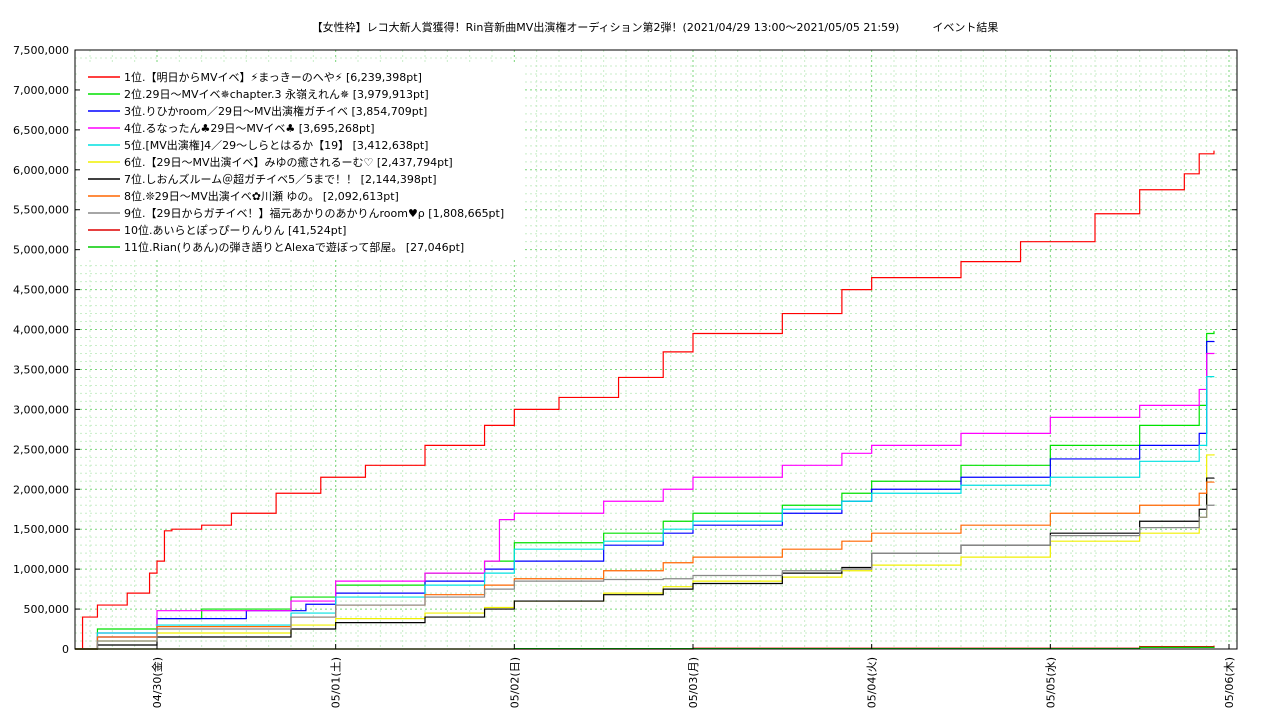  What do you see at coordinates (41, 210) in the screenshot?
I see `y-tick-label: 5,500,000` at bounding box center [41, 210].